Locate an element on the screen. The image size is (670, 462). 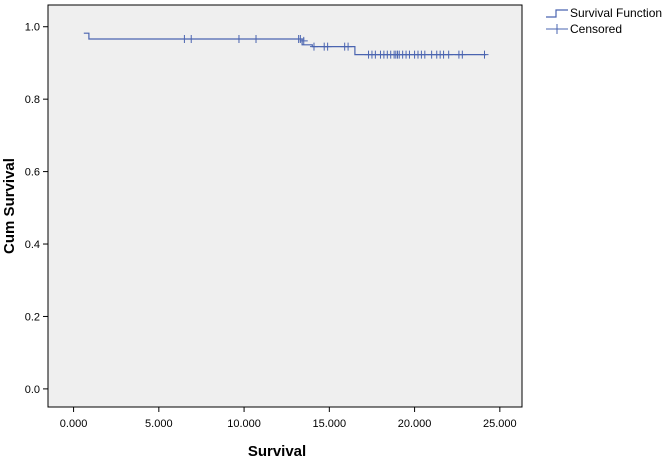
legend-label-censored: Censored is located at coordinates (596, 29).